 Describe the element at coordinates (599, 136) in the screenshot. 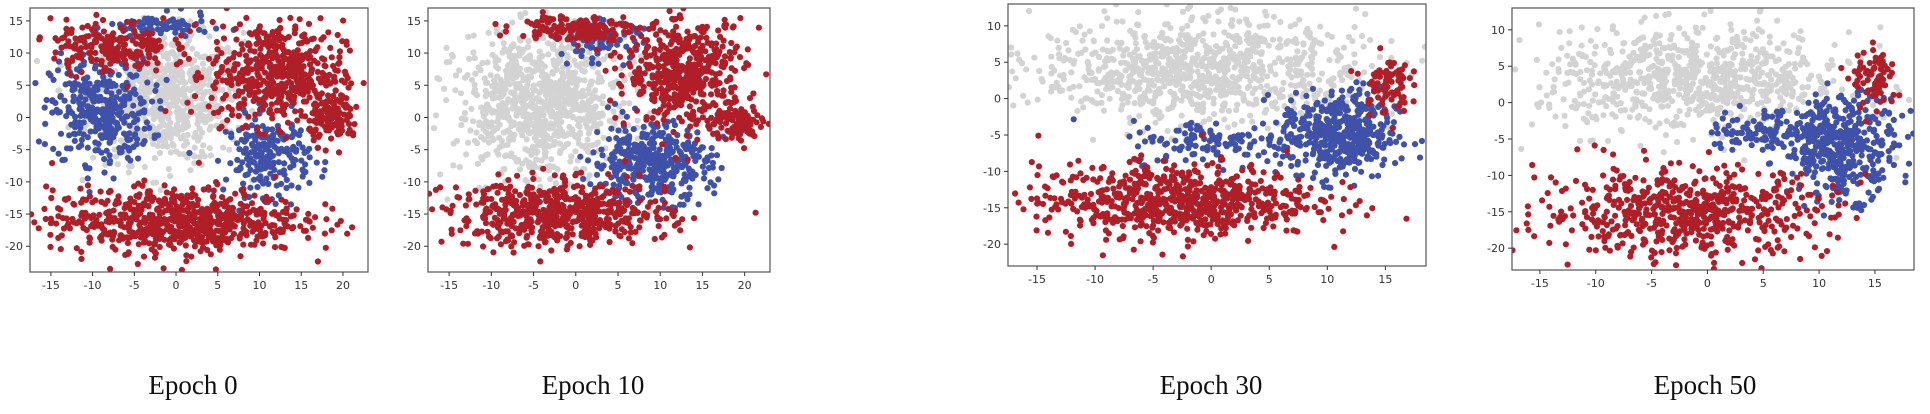

I see `points-group` at that location.